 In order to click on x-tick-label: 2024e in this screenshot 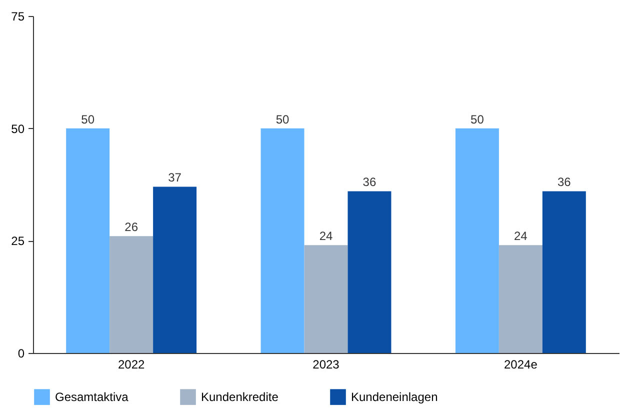, I will do `click(521, 365)`.